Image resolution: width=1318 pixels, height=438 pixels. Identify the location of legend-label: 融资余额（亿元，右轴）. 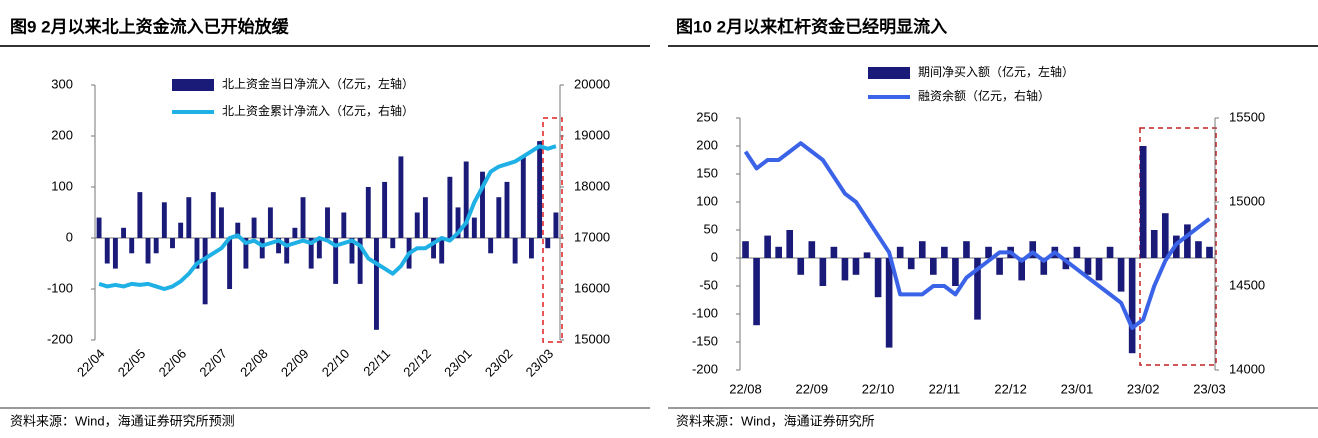
(984, 95).